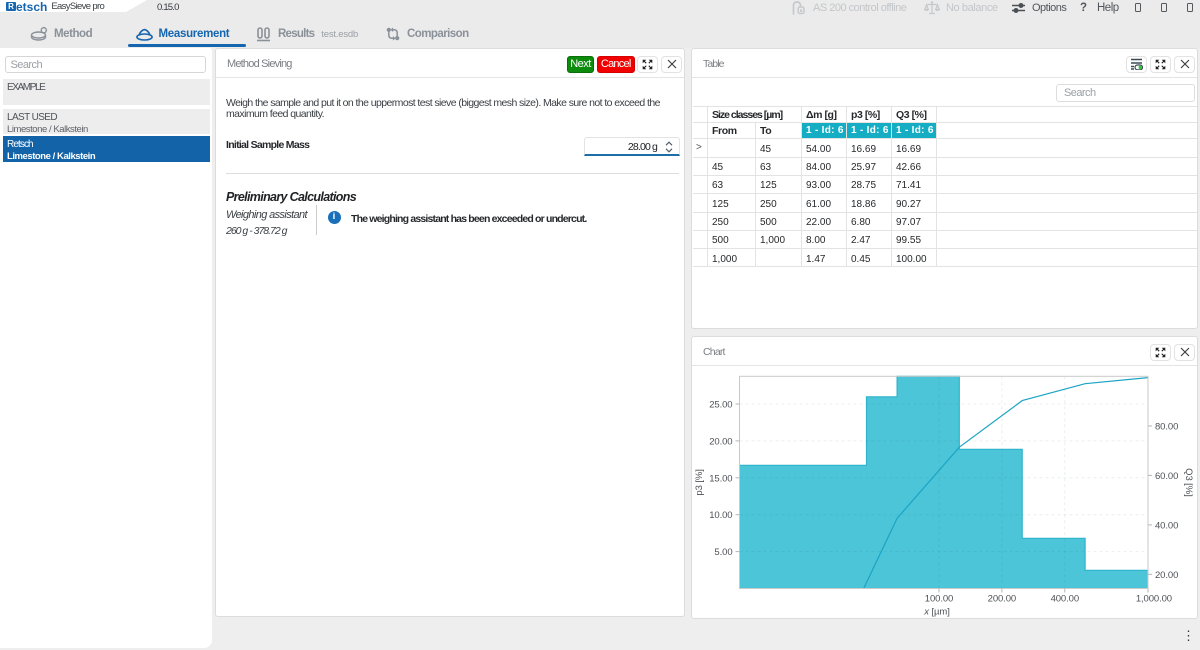 The image size is (1200, 650). Describe the element at coordinates (1166, 427) in the screenshot. I see `svg-text: 80.00` at that location.